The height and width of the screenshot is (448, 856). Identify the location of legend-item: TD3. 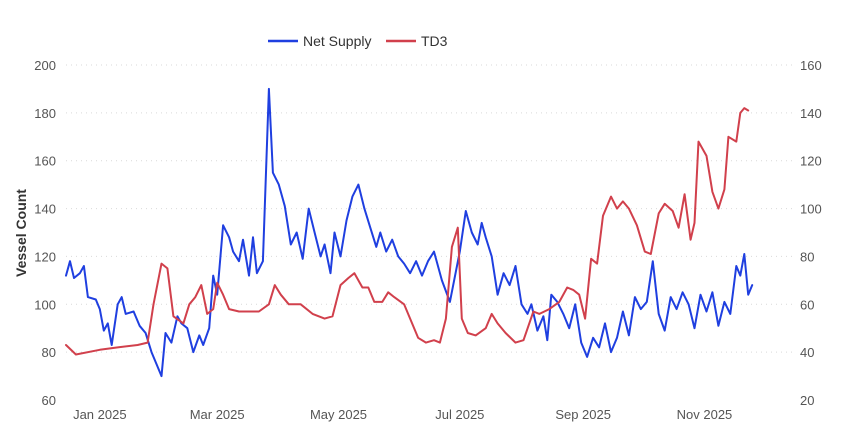
(417, 41).